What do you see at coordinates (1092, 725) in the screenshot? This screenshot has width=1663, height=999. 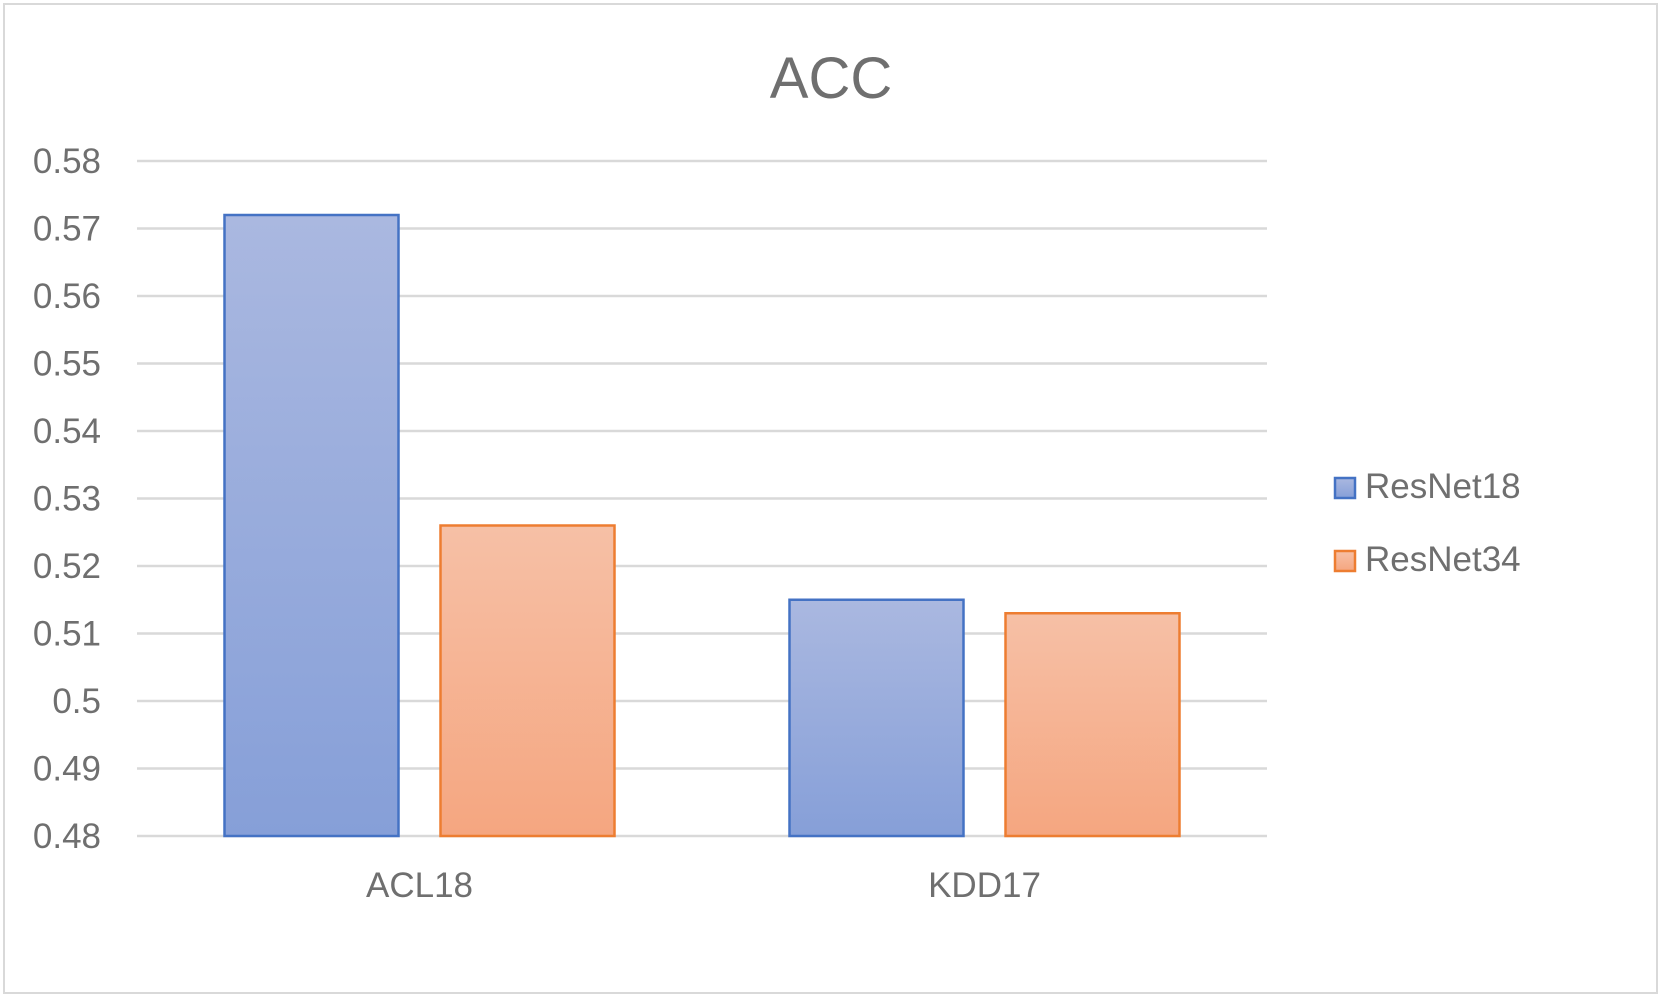 I see `bar-resnet34-kdd17` at bounding box center [1092, 725].